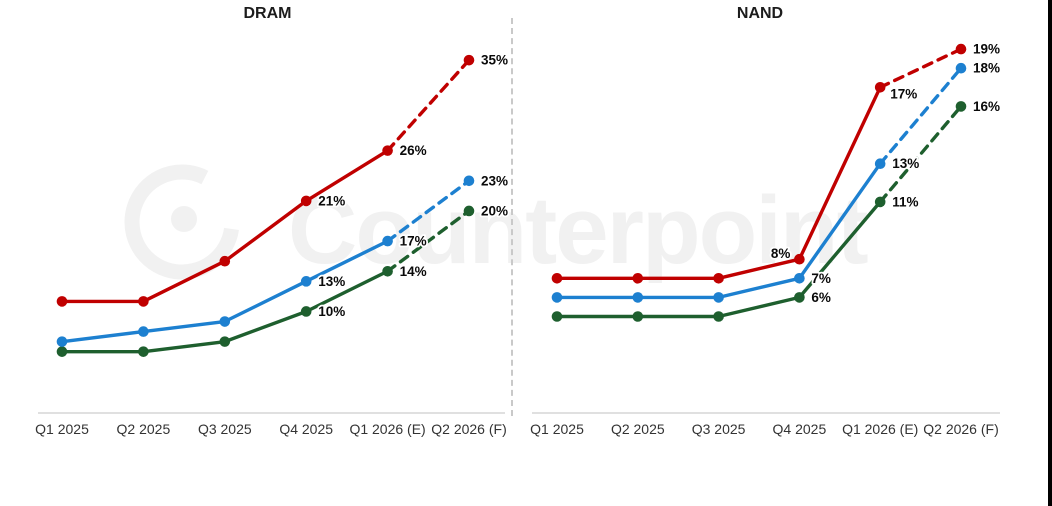 The width and height of the screenshot is (1052, 506). What do you see at coordinates (494, 210) in the screenshot?
I see `svg-text: 20%` at bounding box center [494, 210].